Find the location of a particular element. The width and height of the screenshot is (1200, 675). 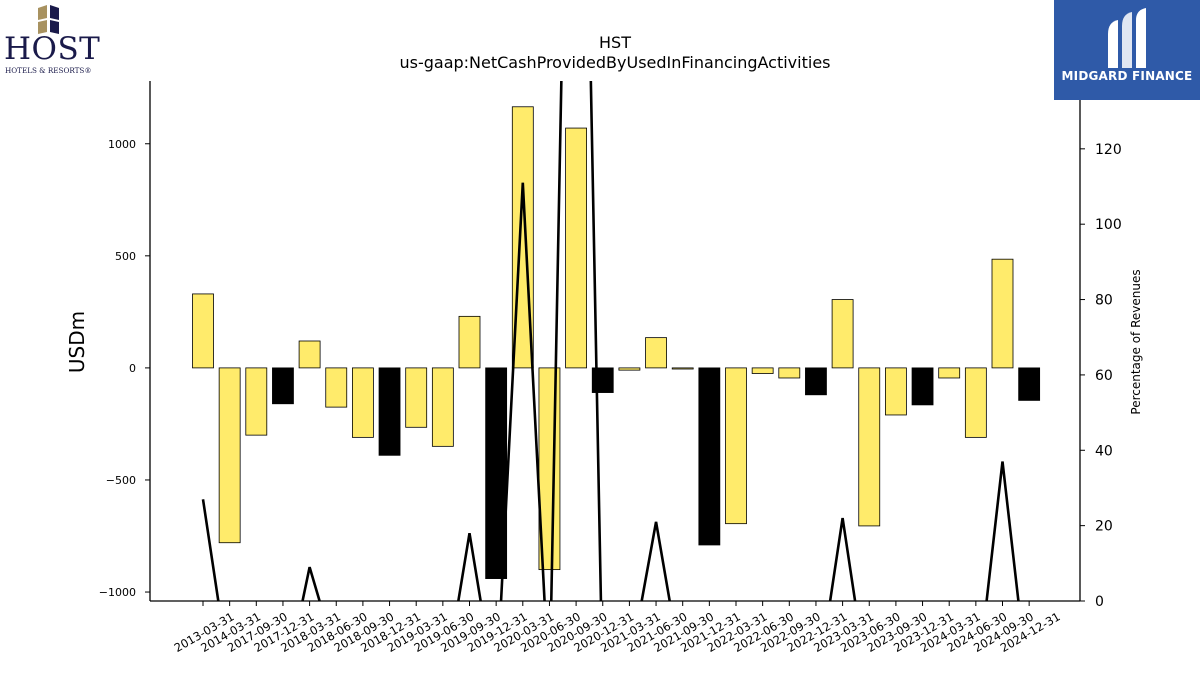

y2-tick-label: 100 is located at coordinates (1108, 225).